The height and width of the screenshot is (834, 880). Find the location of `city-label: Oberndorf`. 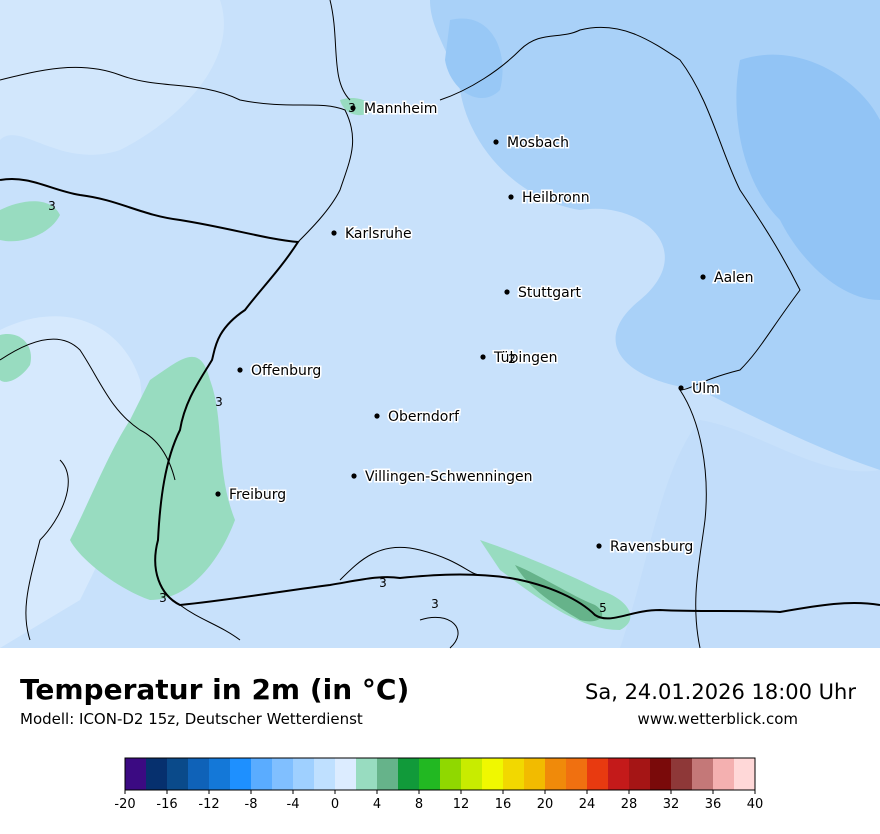

city-label: Oberndorf is located at coordinates (424, 417).